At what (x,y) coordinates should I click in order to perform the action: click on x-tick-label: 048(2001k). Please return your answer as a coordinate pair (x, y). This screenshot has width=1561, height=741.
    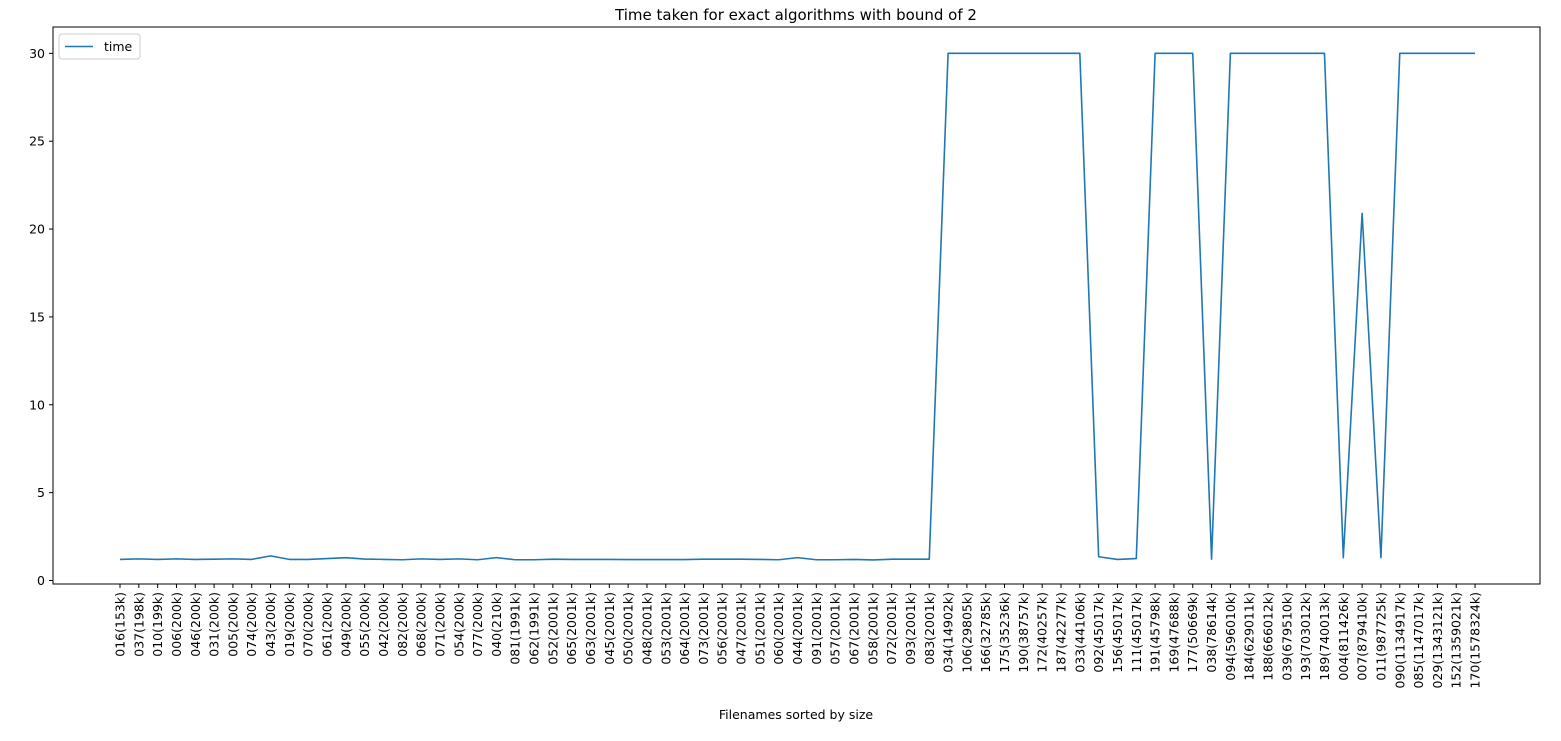
    Looking at the image, I should click on (646, 628).